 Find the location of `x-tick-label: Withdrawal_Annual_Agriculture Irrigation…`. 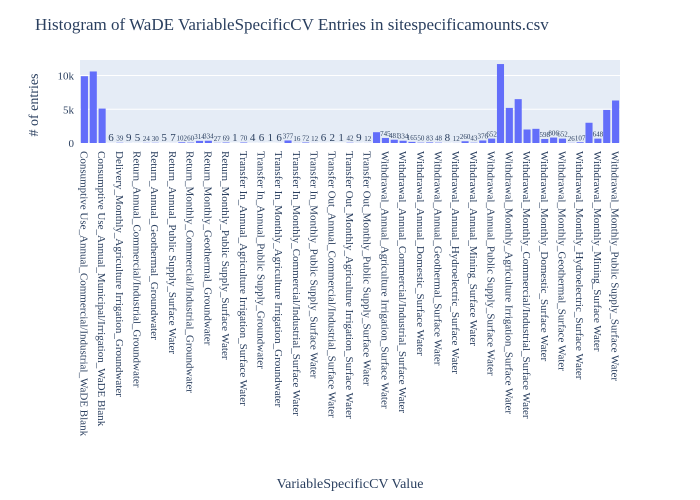

x-tick-label: Withdrawal_Annual_Agriculture Irrigation… is located at coordinates (384, 280).